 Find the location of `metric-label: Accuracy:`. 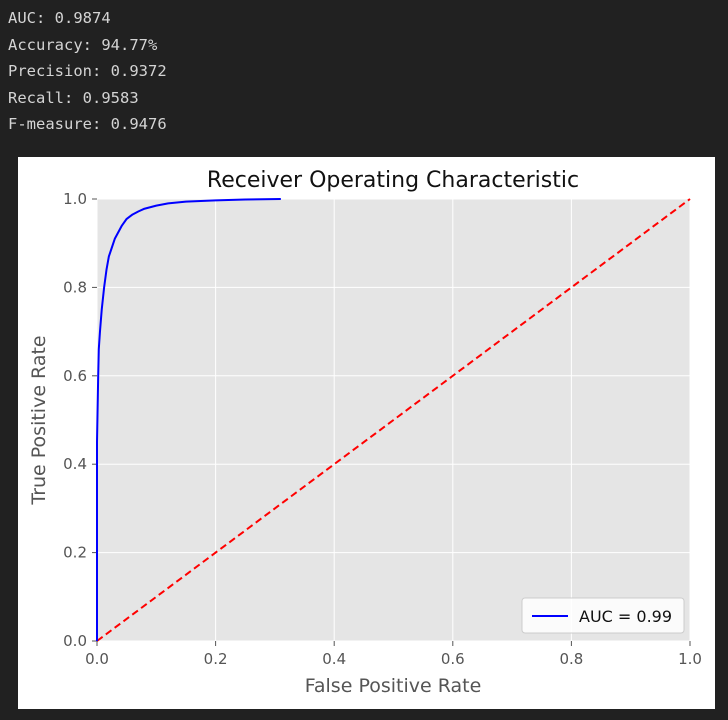

metric-label: Accuracy: is located at coordinates (50, 44).